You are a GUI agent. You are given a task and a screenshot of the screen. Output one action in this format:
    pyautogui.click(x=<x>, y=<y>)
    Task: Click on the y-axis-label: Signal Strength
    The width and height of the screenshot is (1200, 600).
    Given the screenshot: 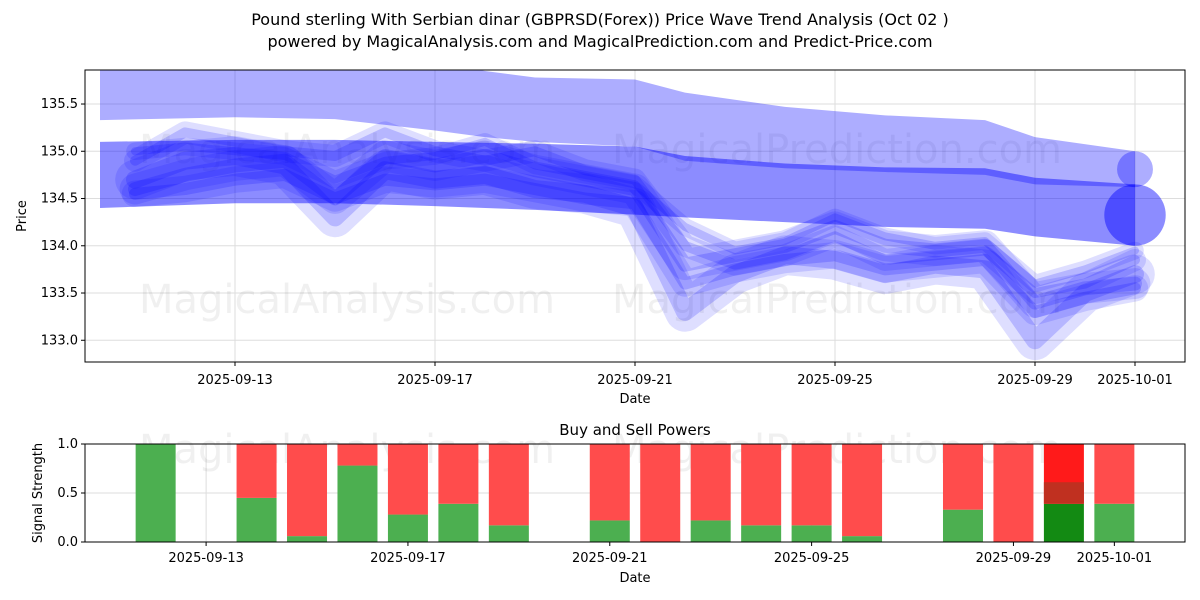 What is the action you would take?
    pyautogui.click(x=38, y=493)
    